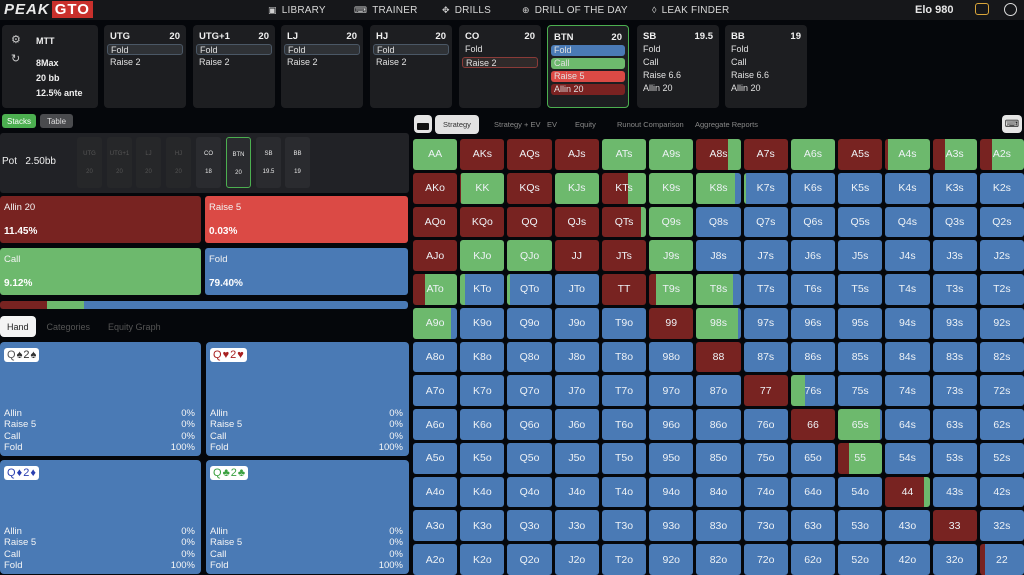 This screenshot has width=1024, height=575. Describe the element at coordinates (671, 458) in the screenshot. I see `hand-cell-95o: 95o` at that location.